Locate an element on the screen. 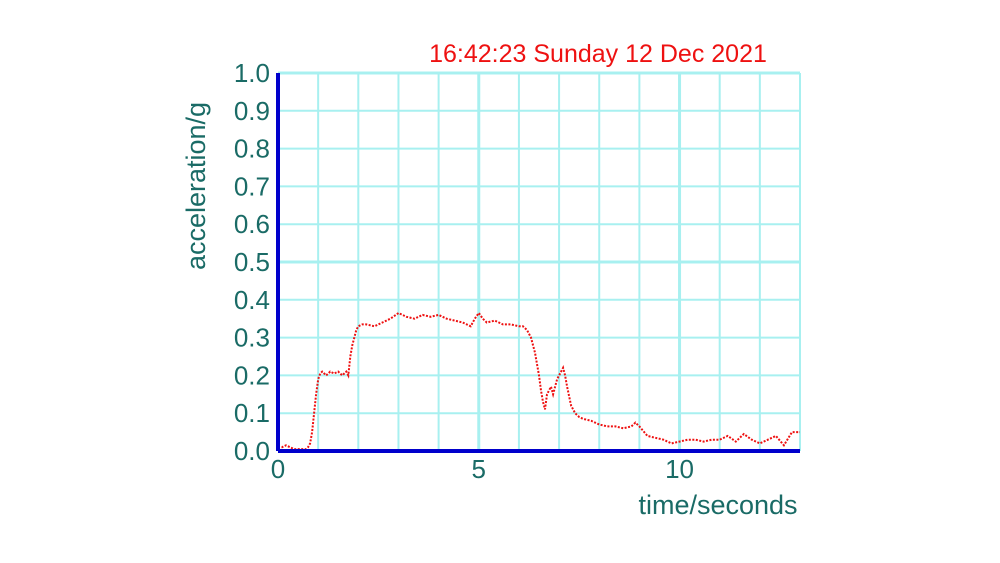  y-tick-label: 0.1 is located at coordinates (252, 413).